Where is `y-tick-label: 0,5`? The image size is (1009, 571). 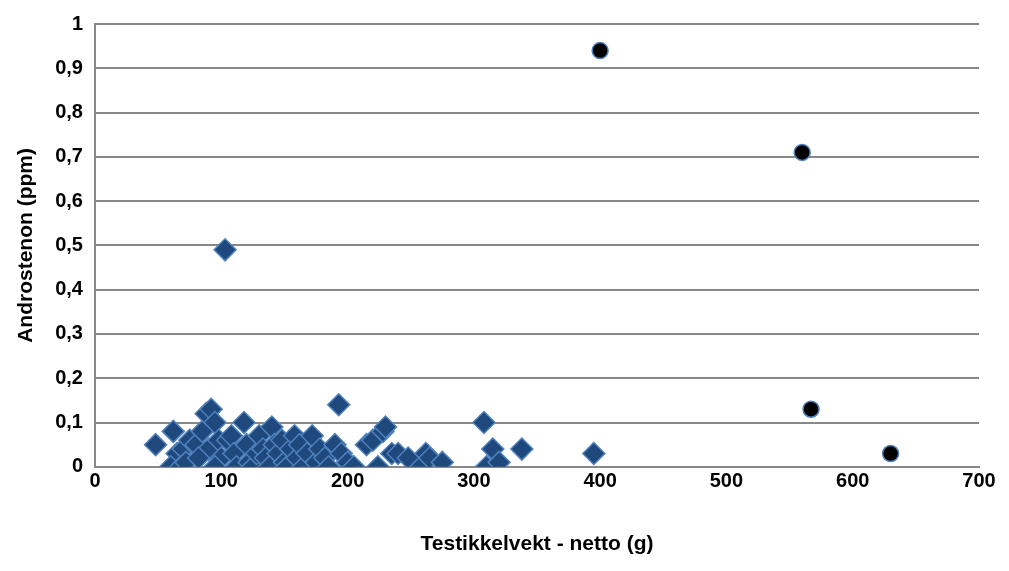
y-tick-label: 0,5 is located at coordinates (69, 243).